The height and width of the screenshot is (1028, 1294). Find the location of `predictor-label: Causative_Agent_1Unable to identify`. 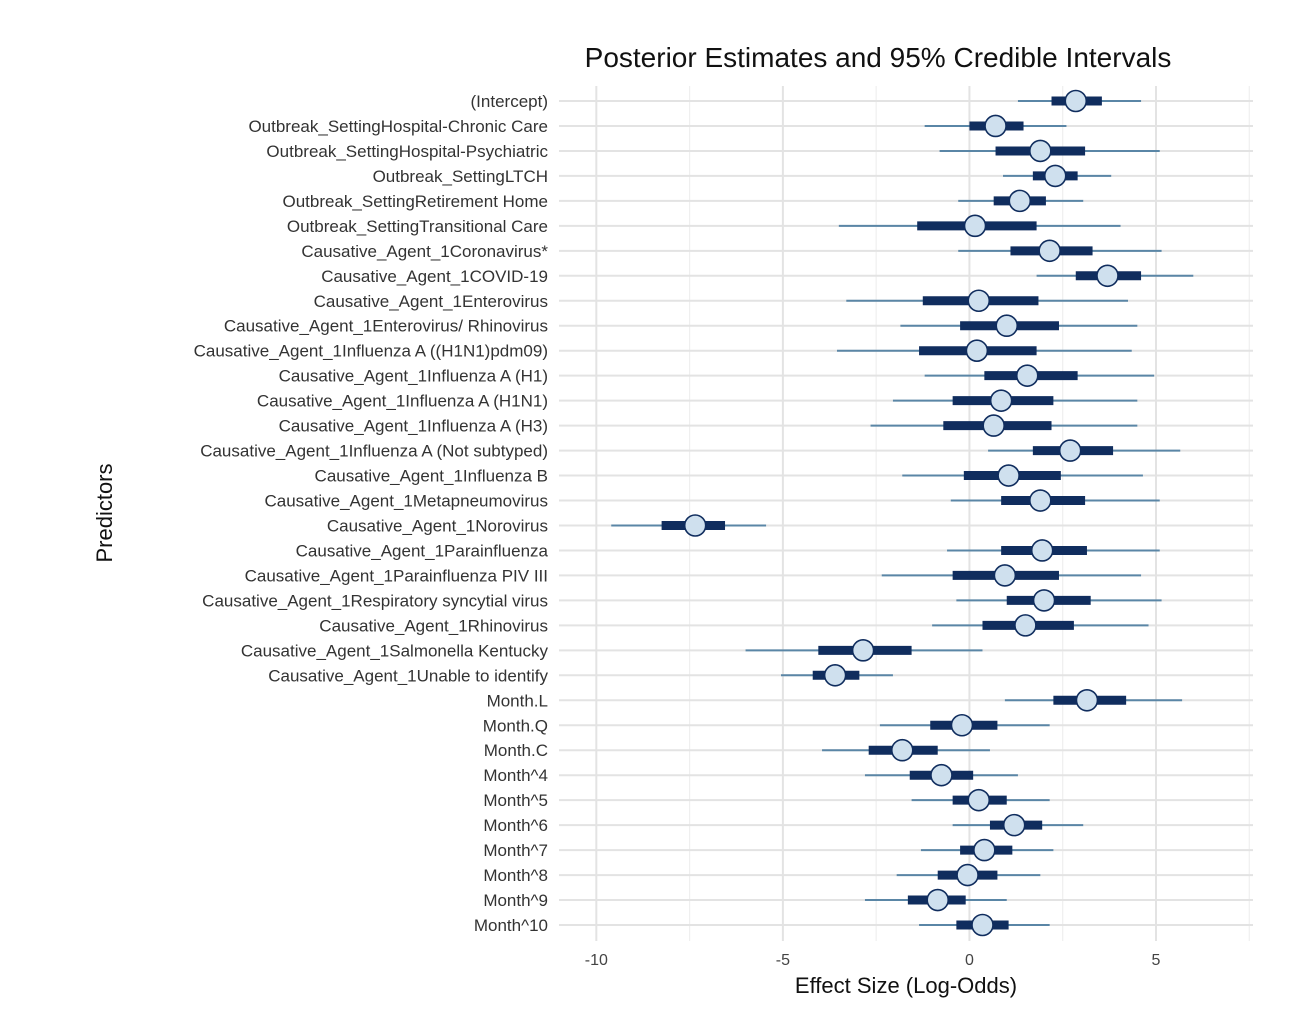

predictor-label: Causative_Agent_1Unable to identify is located at coordinates (408, 675).